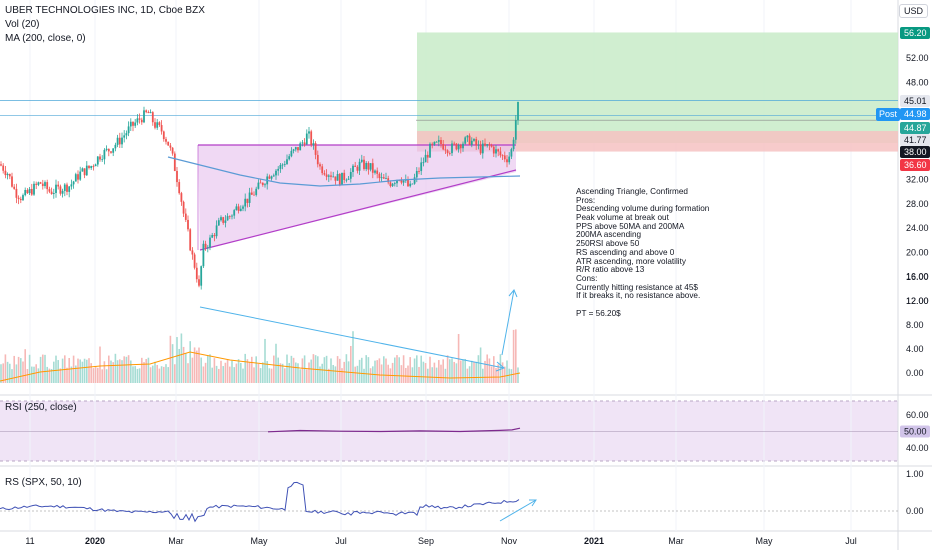  What do you see at coordinates (533, 503) in the screenshot?
I see `arrow-head` at bounding box center [533, 503].